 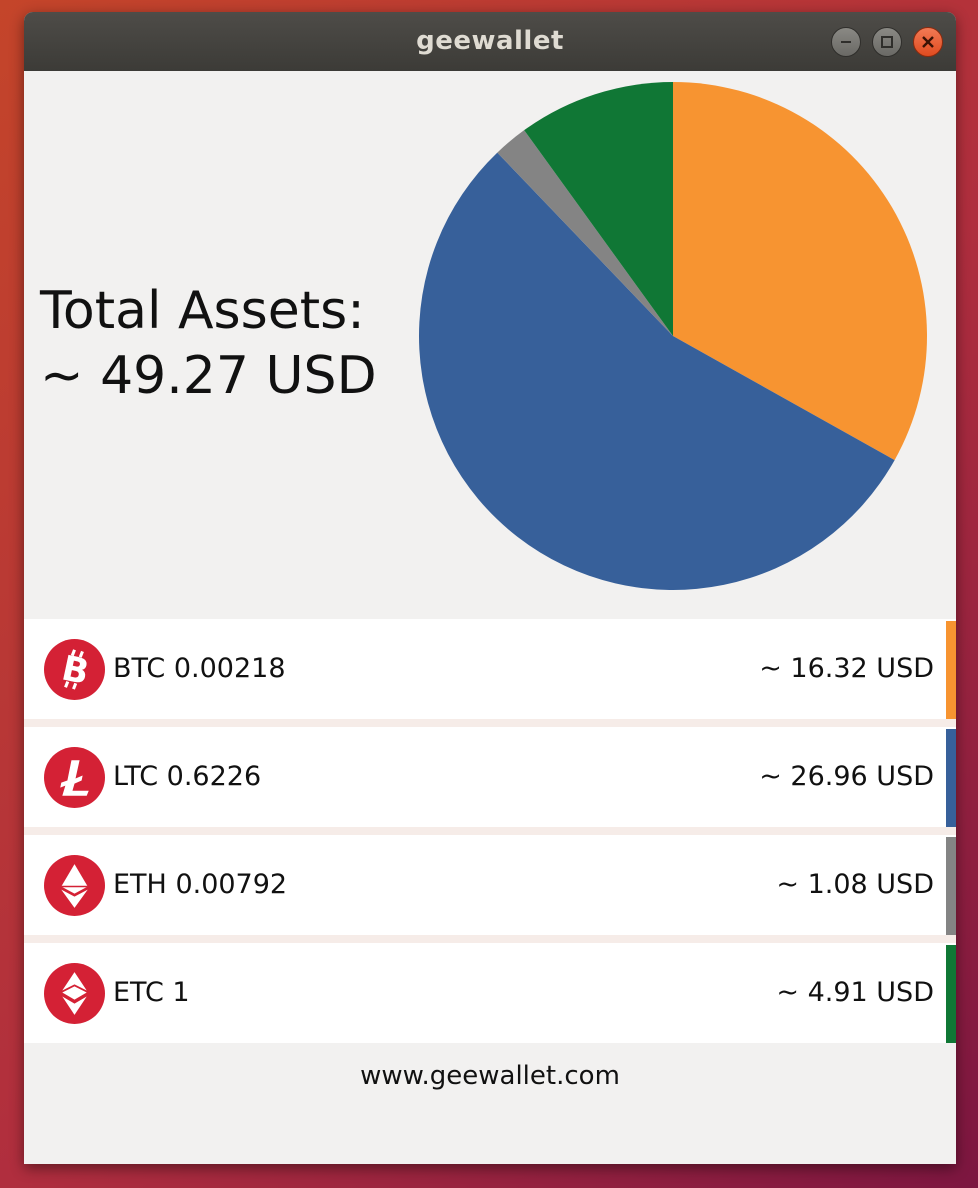 I want to click on pie-slice-etc, so click(x=598, y=209).